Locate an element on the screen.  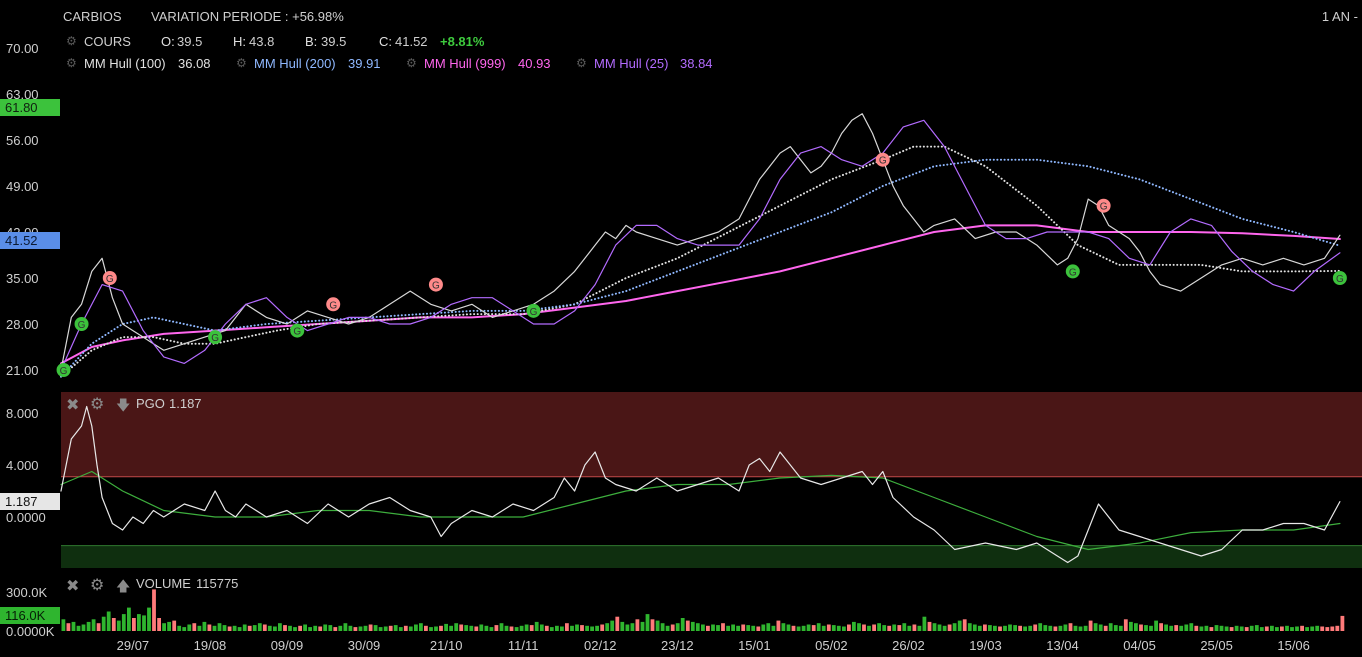
pgo-tag: 1.187 is located at coordinates (30, 501).